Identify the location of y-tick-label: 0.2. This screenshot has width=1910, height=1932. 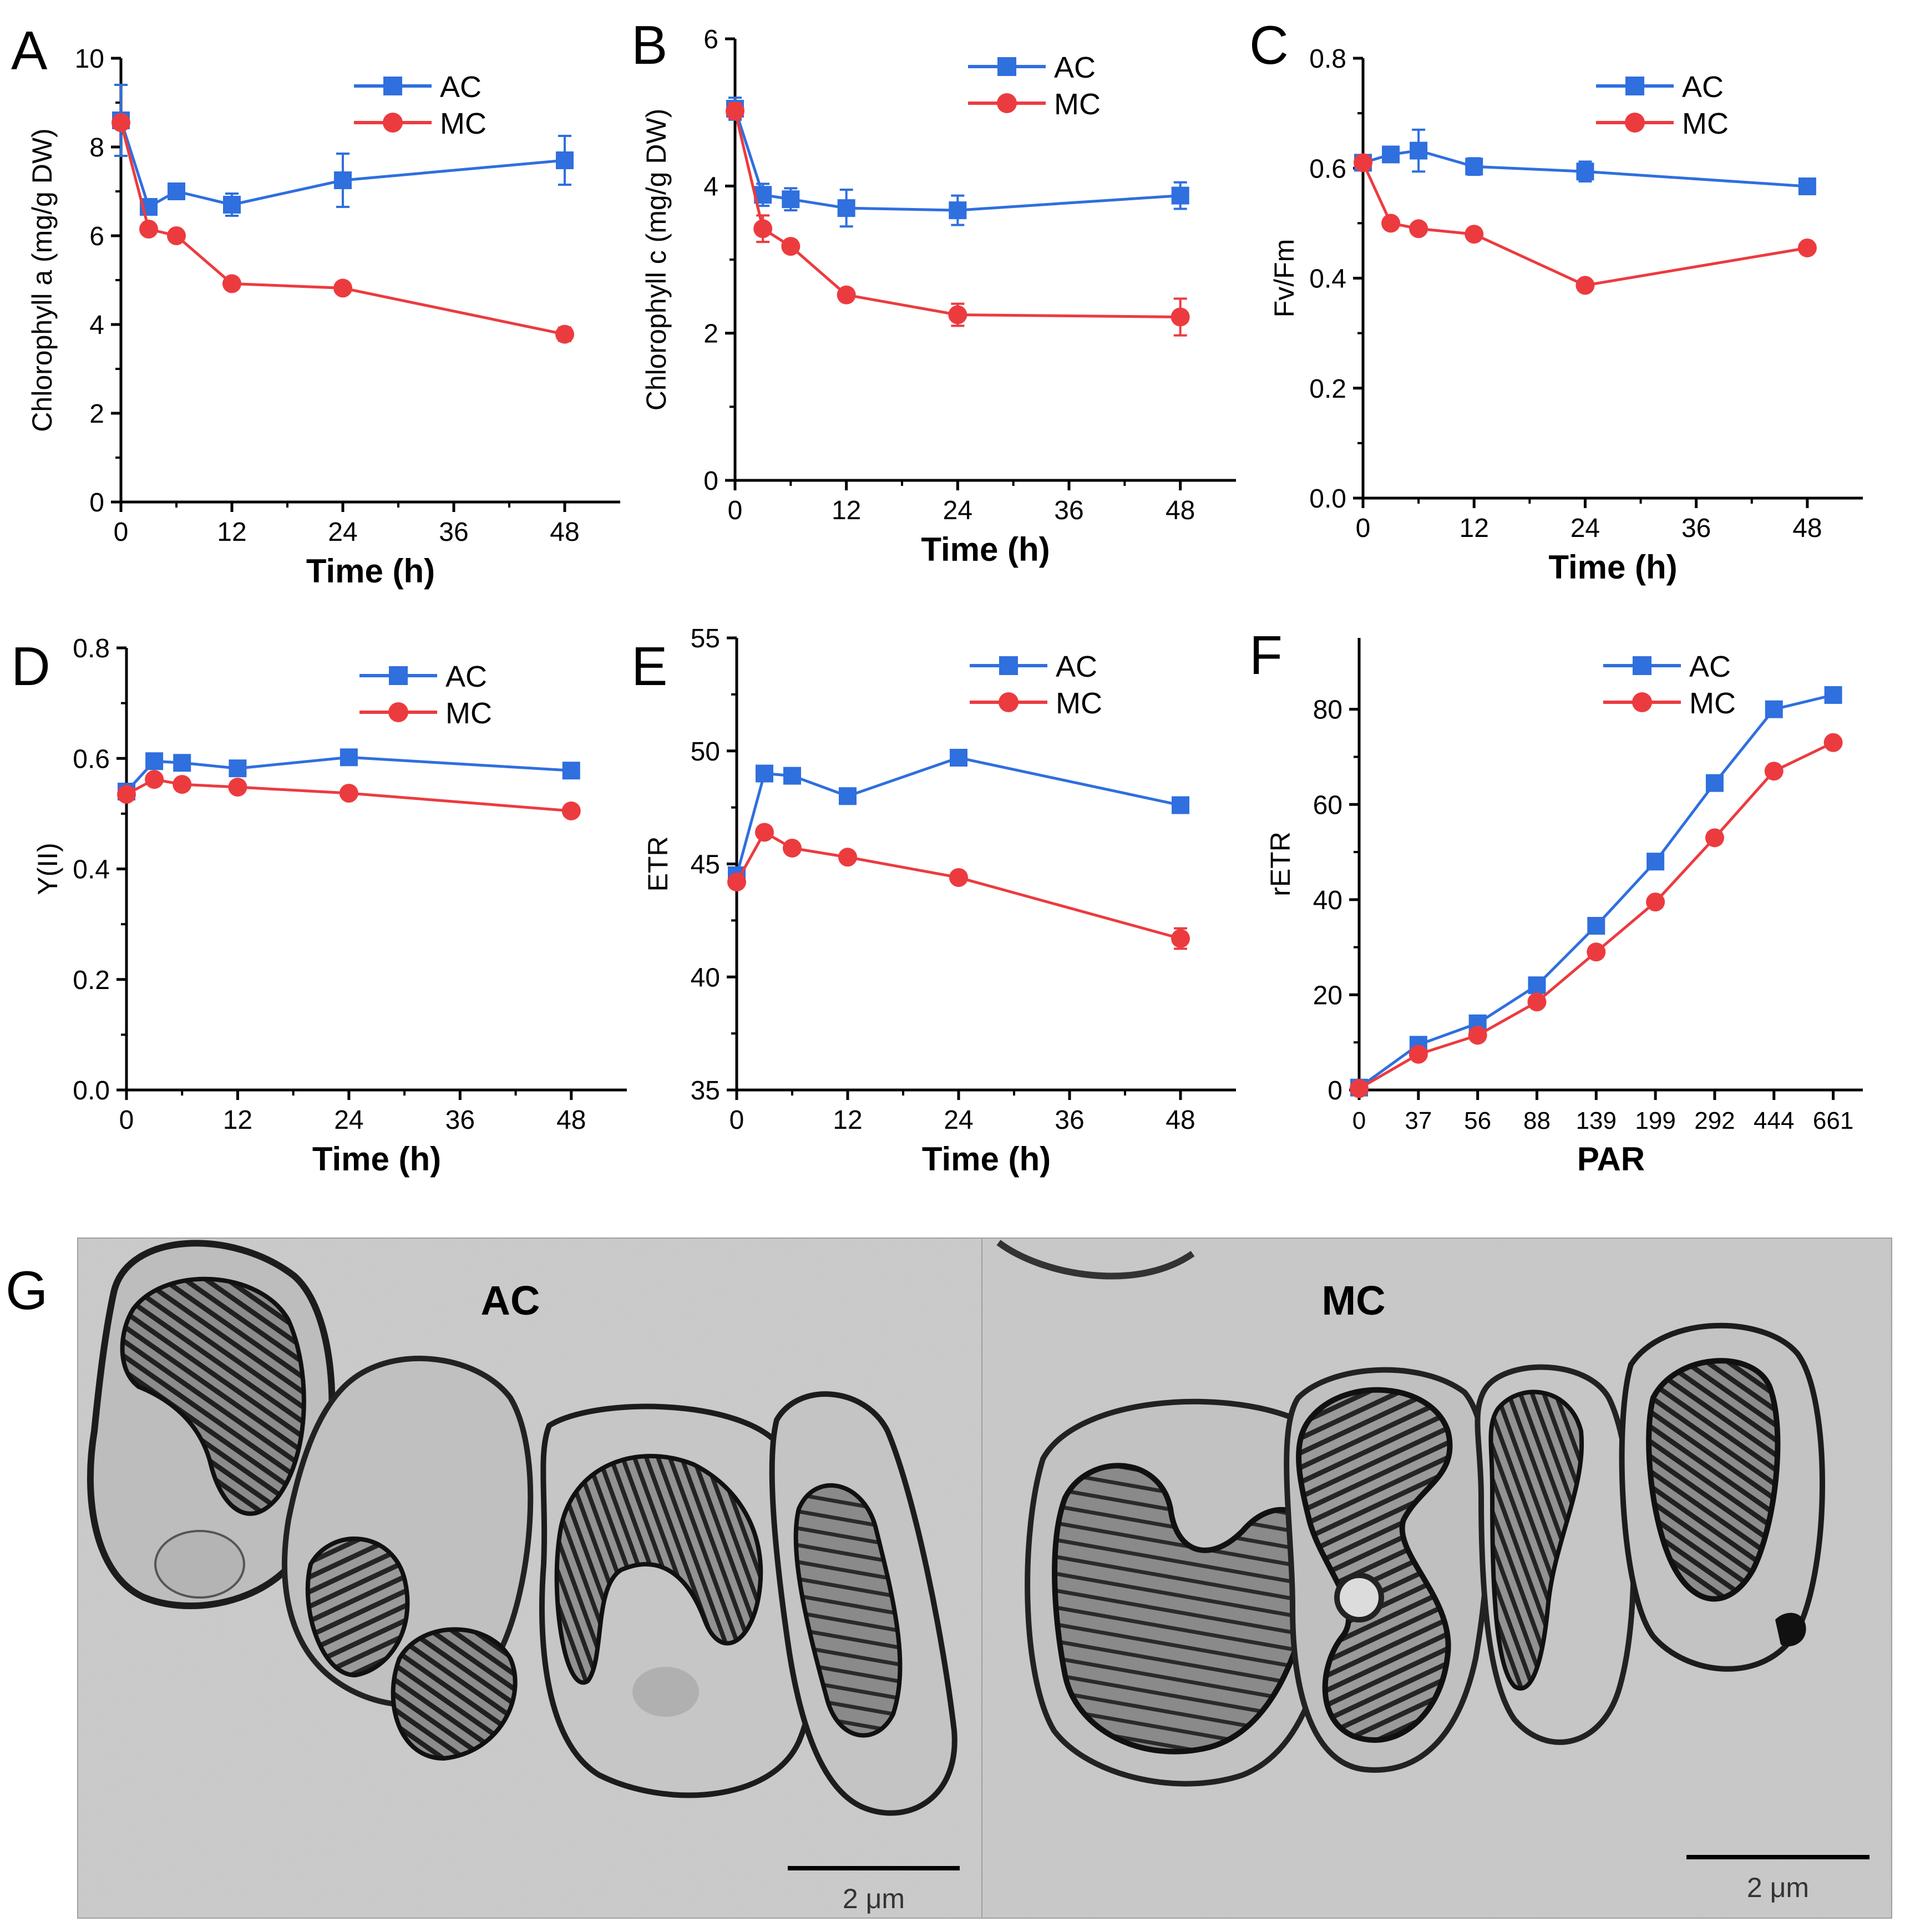
(91, 980).